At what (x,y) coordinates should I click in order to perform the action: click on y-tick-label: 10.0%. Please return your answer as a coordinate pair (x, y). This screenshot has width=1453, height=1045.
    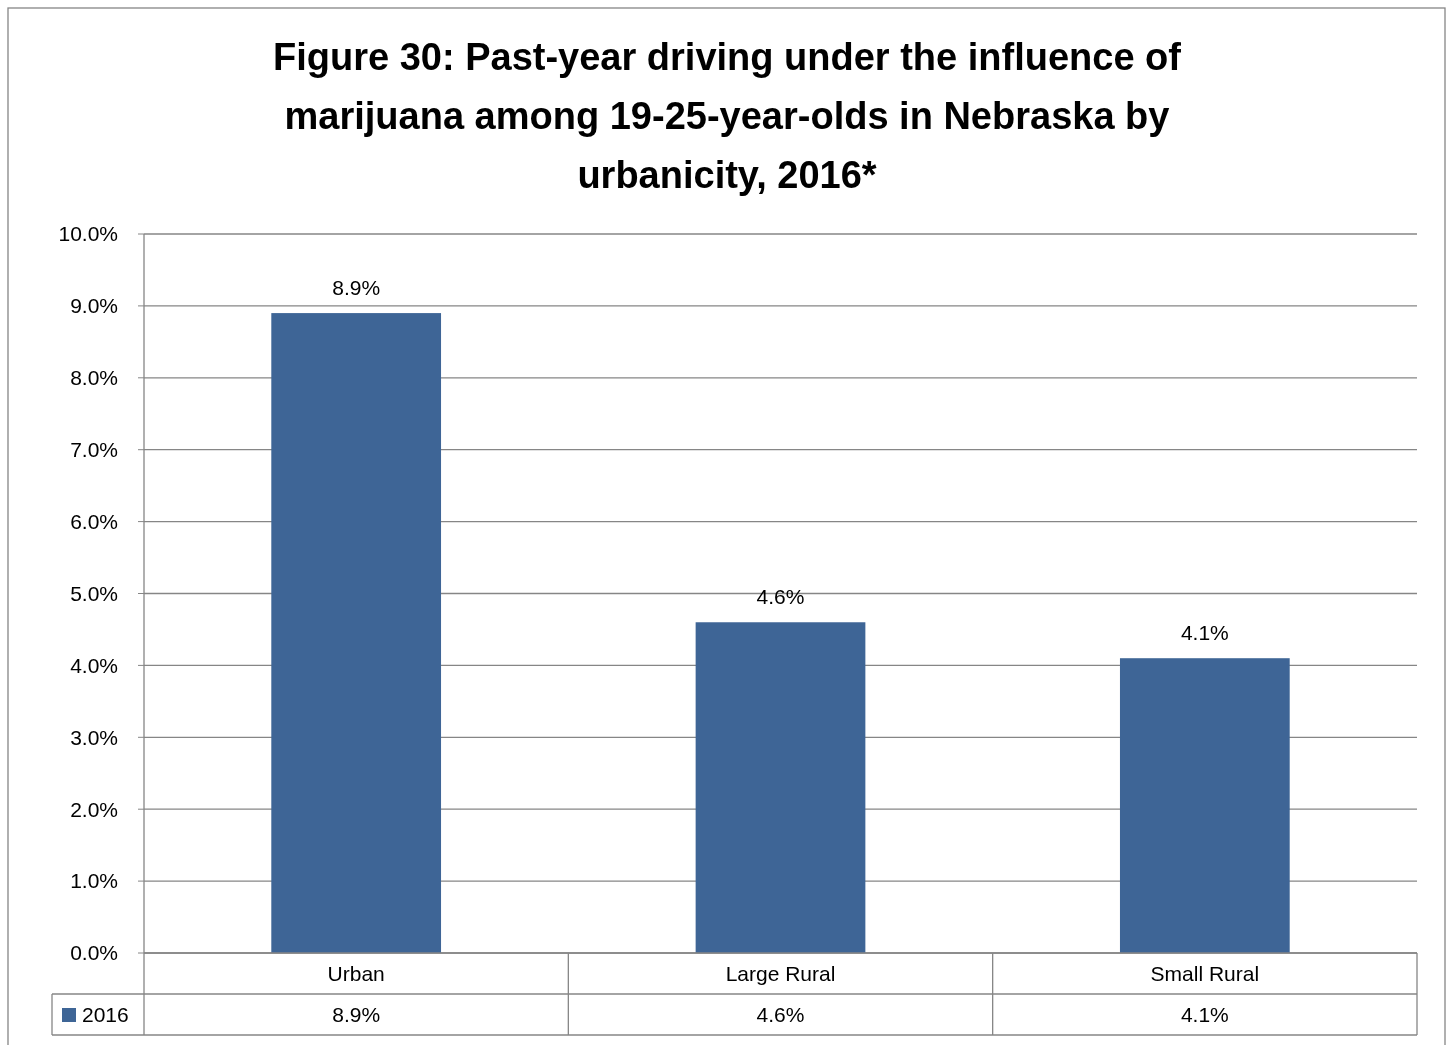
    Looking at the image, I should click on (88, 234).